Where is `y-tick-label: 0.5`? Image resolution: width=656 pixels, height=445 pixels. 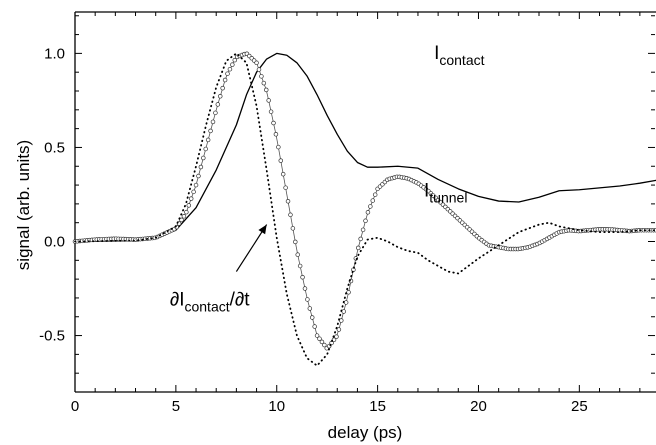 y-tick-label: 0.5 is located at coordinates (54, 147).